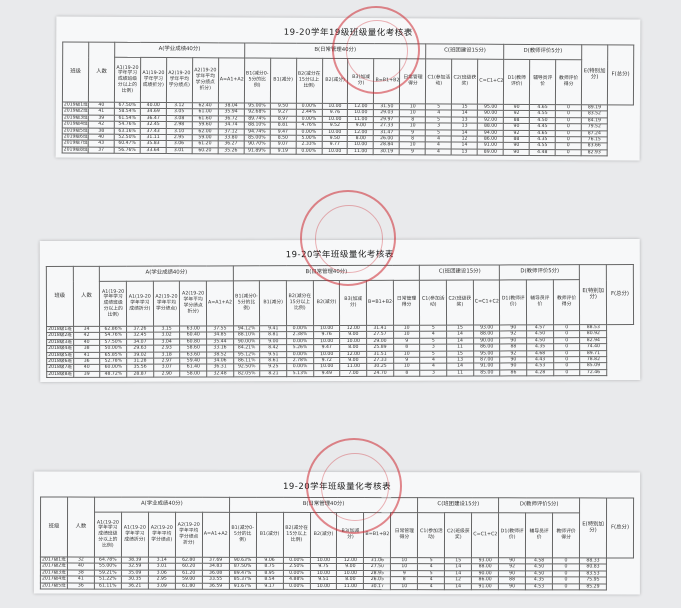  What do you see at coordinates (485, 586) in the screenshot?
I see `table-cell: 91.00` at bounding box center [485, 586].